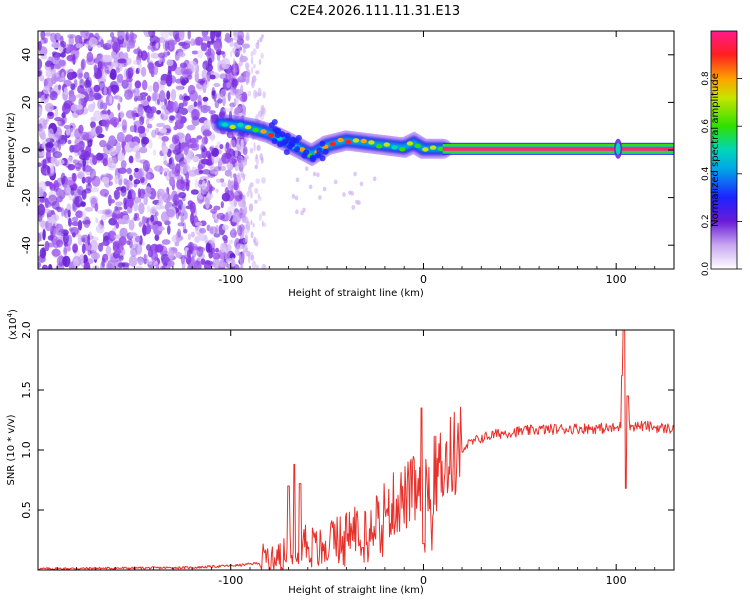 Image resolution: width=750 pixels, height=600 pixels. Describe the element at coordinates (230, 580) in the screenshot. I see `x-tick-label: -100` at that location.